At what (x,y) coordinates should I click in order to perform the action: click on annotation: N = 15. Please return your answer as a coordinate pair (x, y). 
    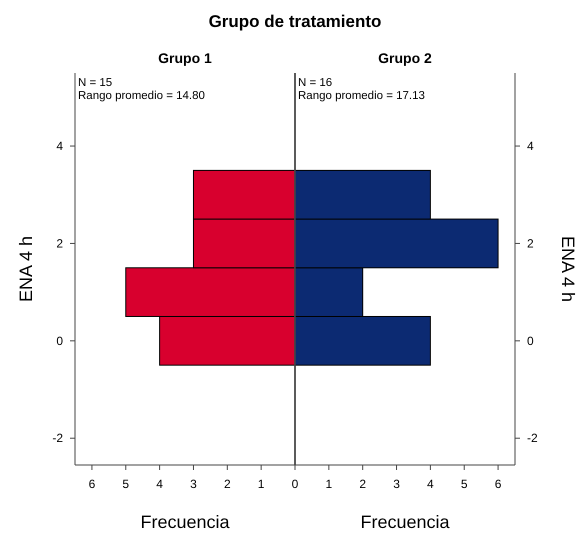
    Looking at the image, I should click on (95, 83).